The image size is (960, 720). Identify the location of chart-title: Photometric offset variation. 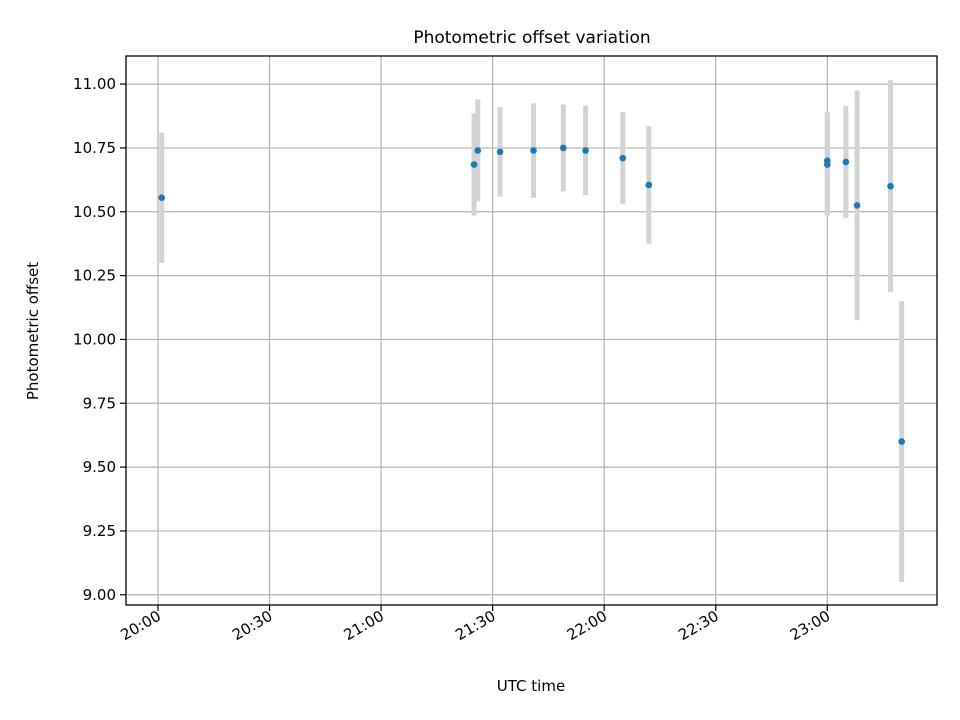
(531, 38).